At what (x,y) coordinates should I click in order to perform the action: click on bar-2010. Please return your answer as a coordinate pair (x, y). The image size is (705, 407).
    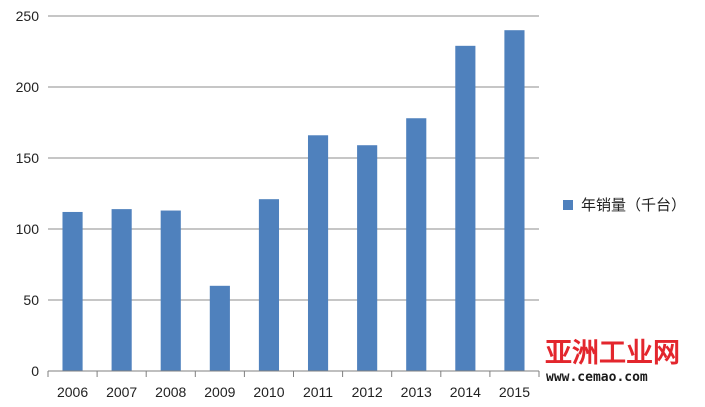
    Looking at the image, I should click on (269, 285).